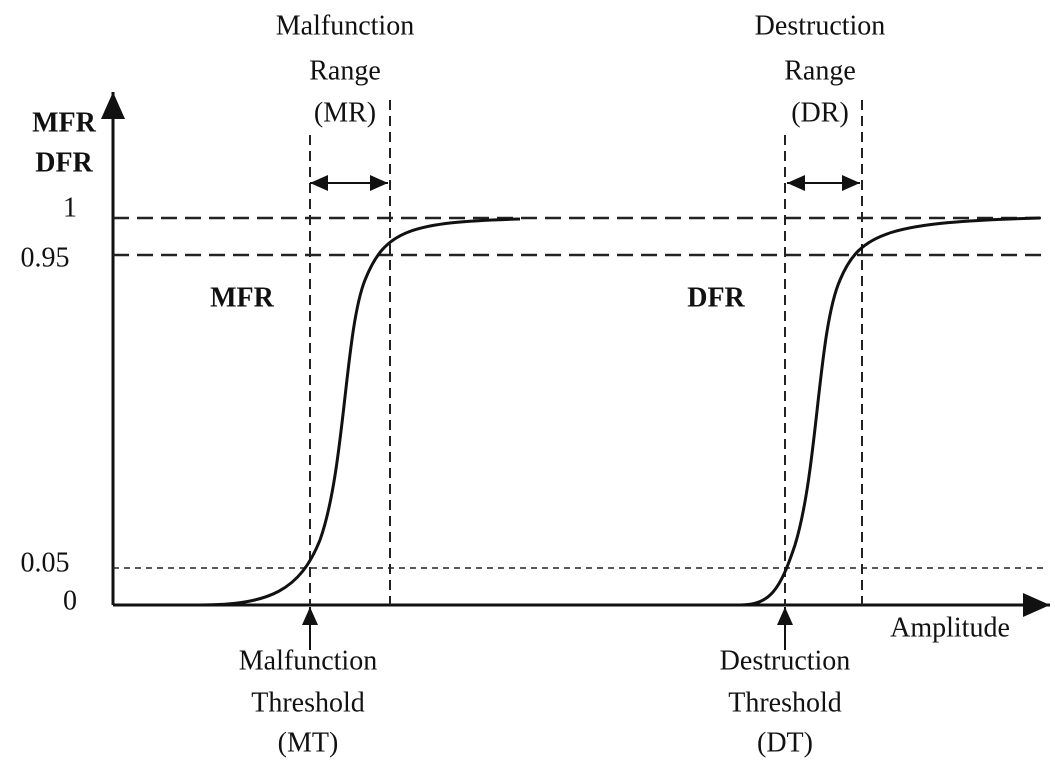 Image resolution: width=1055 pixels, height=766 pixels. Describe the element at coordinates (45, 562) in the screenshot. I see `y-tick-label: 0.05` at that location.